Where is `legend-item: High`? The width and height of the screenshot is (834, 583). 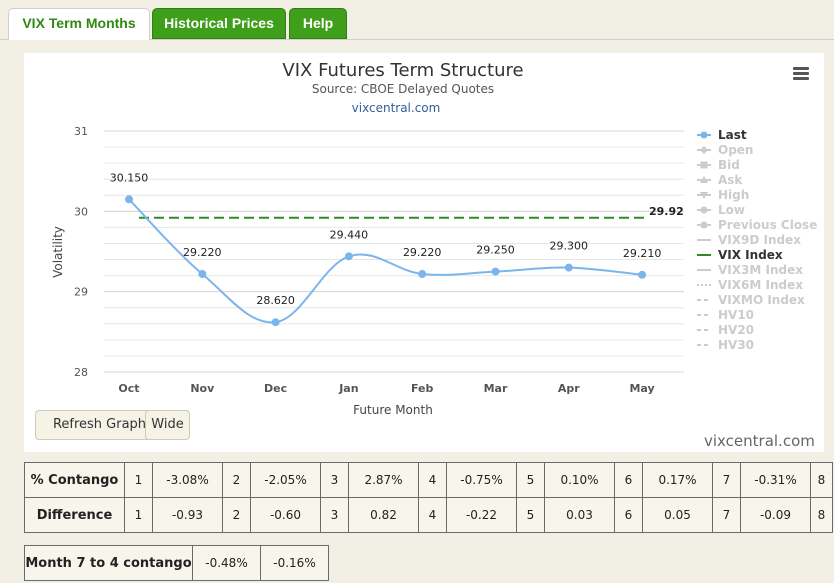
legend-item: High is located at coordinates (723, 195).